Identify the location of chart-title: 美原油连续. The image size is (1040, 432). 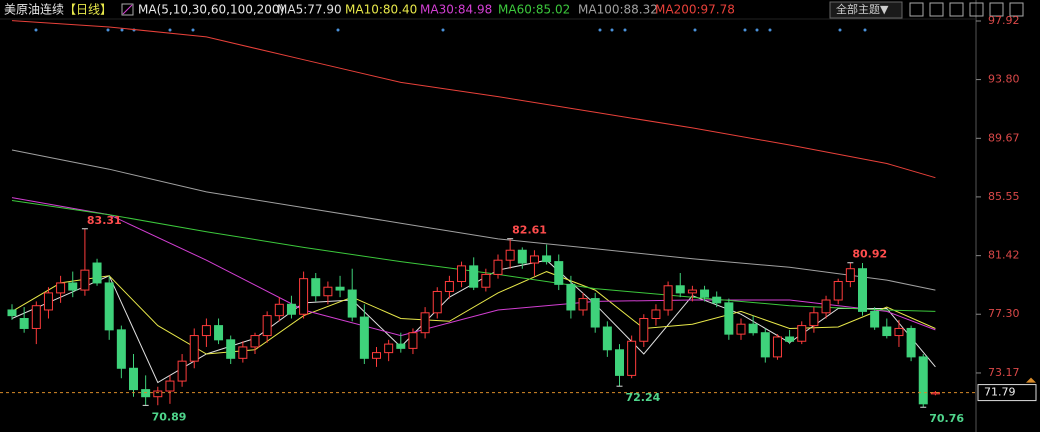
(34, 9).